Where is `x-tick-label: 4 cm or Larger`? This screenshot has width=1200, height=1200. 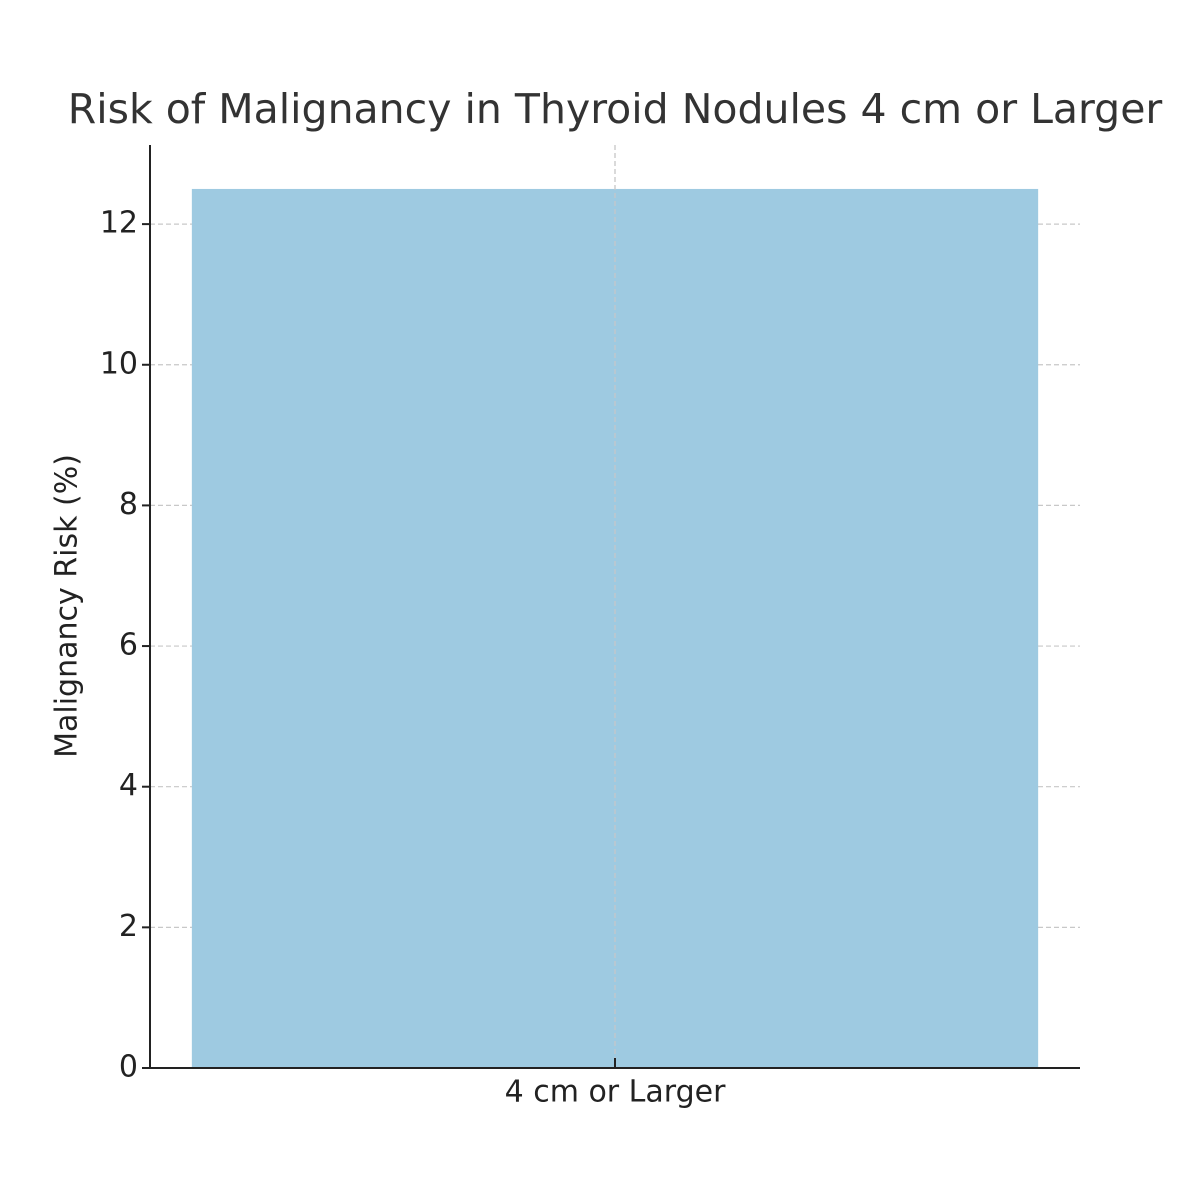
x-tick-label: 4 cm or Larger is located at coordinates (616, 1092).